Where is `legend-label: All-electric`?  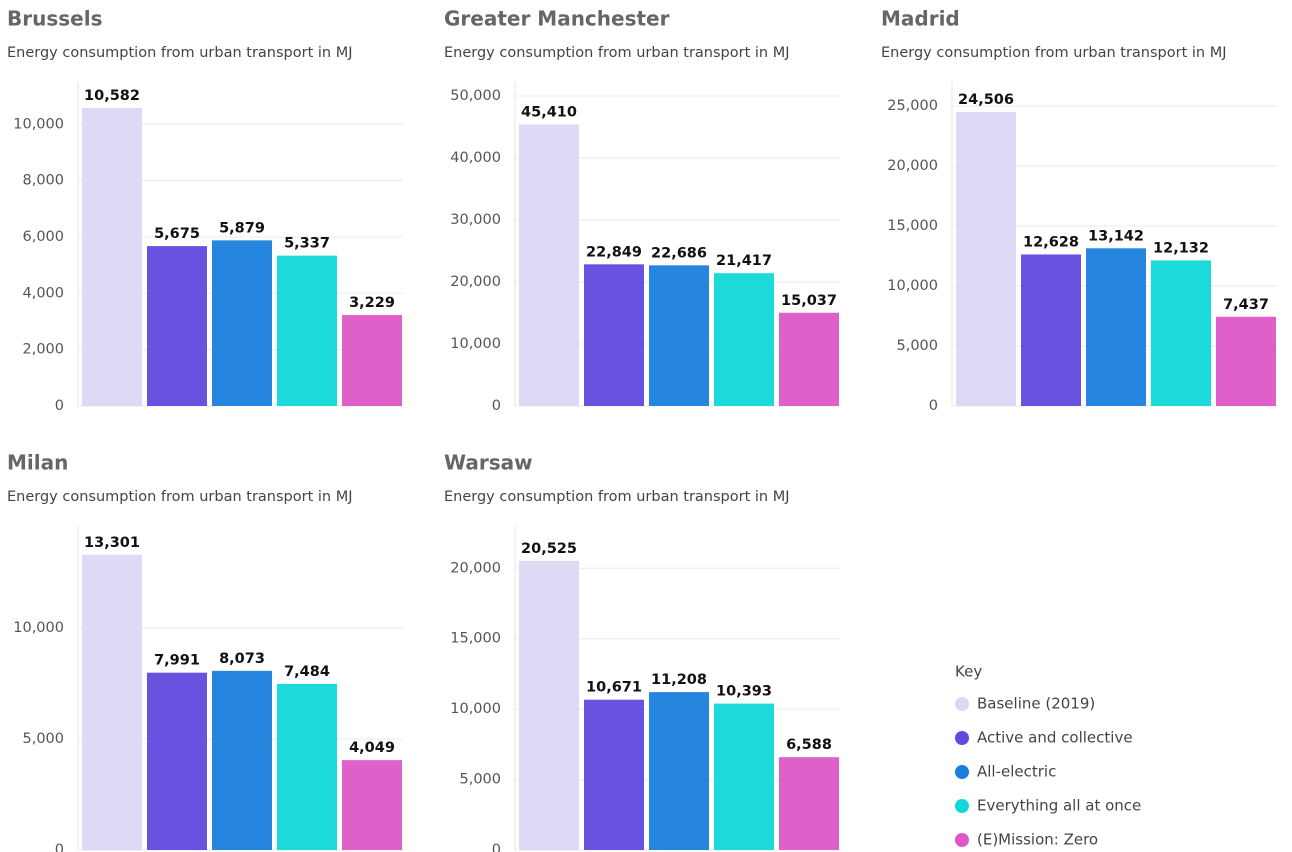
legend-label: All-electric is located at coordinates (1016, 772).